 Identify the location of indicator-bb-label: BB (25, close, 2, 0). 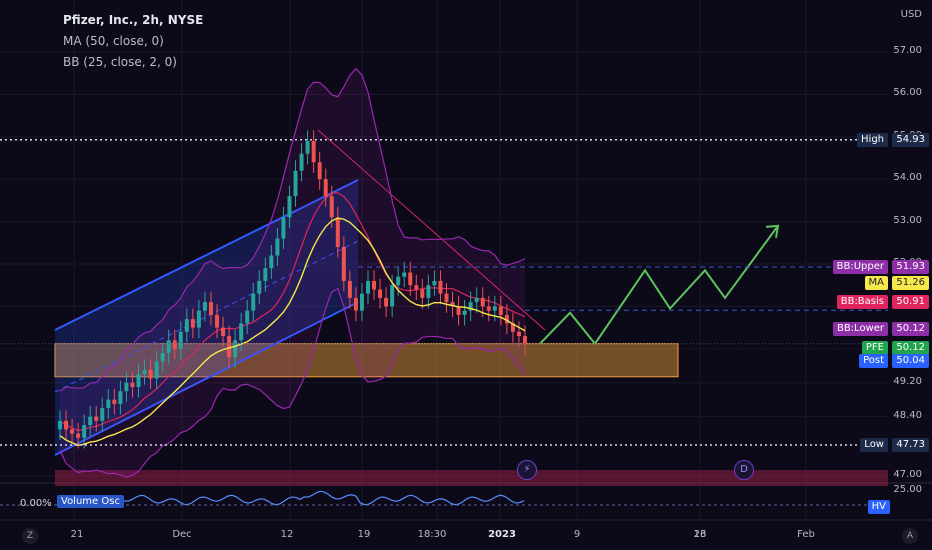
(120, 62).